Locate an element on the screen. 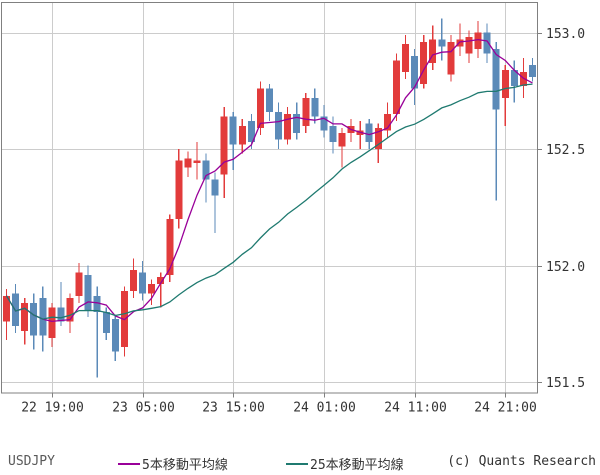  legend-item-ma25: 25本移動平均線 is located at coordinates (345, 463).